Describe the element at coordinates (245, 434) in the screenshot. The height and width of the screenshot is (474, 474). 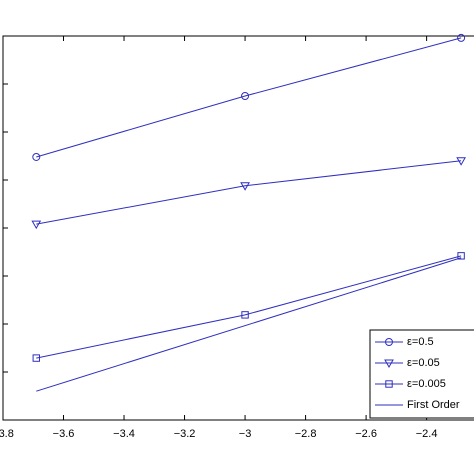
I see `x-tick-label: −3` at that location.